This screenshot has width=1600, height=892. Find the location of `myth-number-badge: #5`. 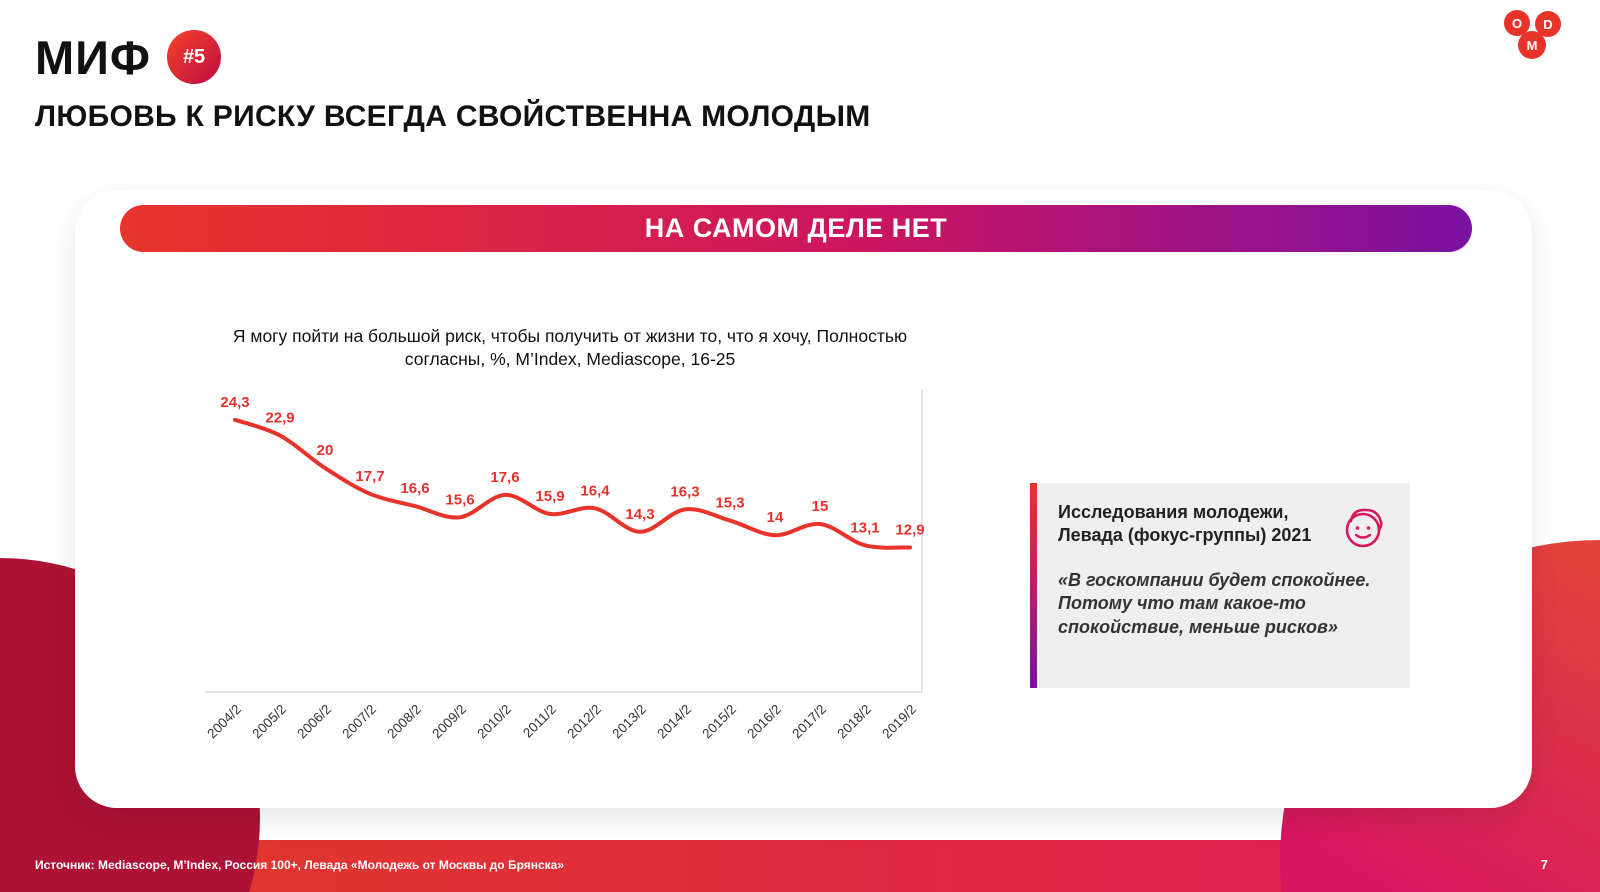

myth-number-badge: #5 is located at coordinates (194, 57).